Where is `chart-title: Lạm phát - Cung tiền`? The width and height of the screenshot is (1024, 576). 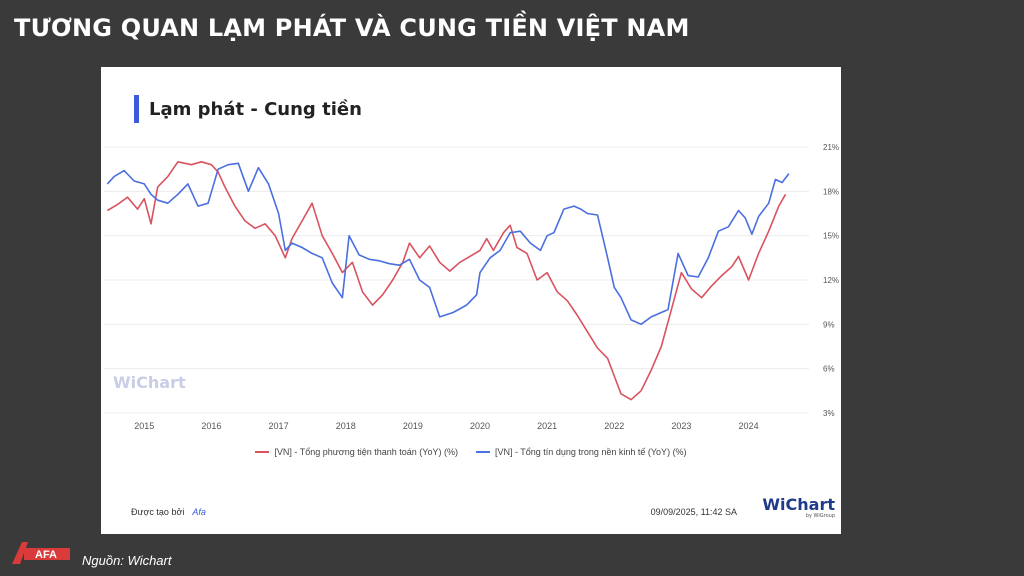
chart-title: Lạm phát - Cung tiền is located at coordinates (248, 109).